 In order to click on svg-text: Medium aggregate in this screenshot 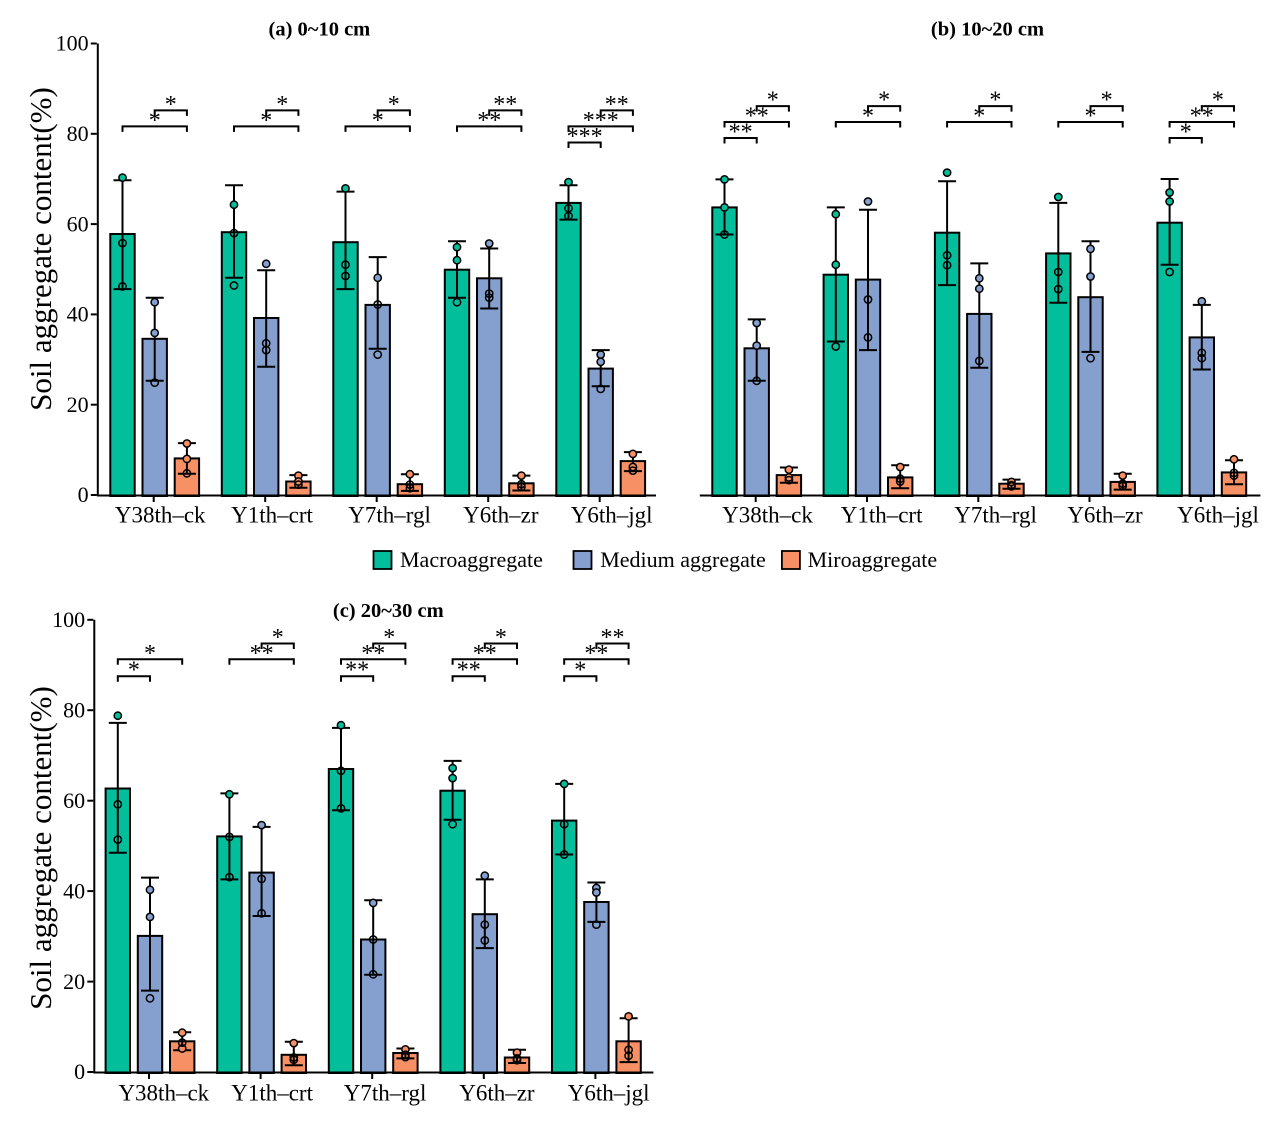, I will do `click(683, 559)`.